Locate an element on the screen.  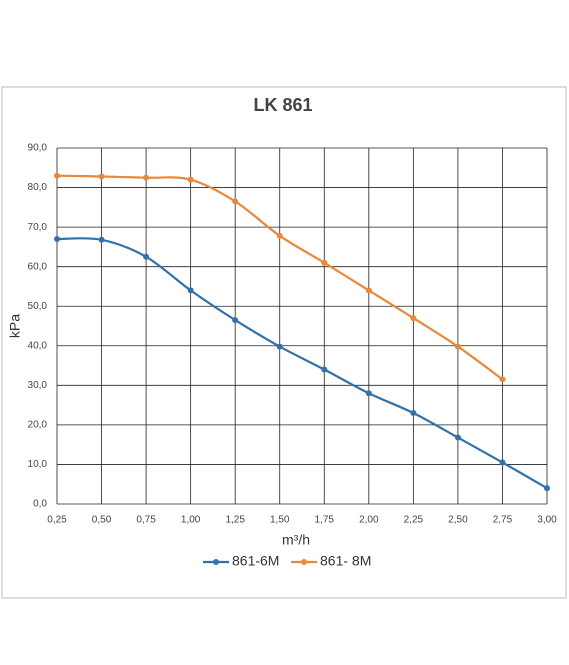
chart-title: LK 861 is located at coordinates (282, 105).